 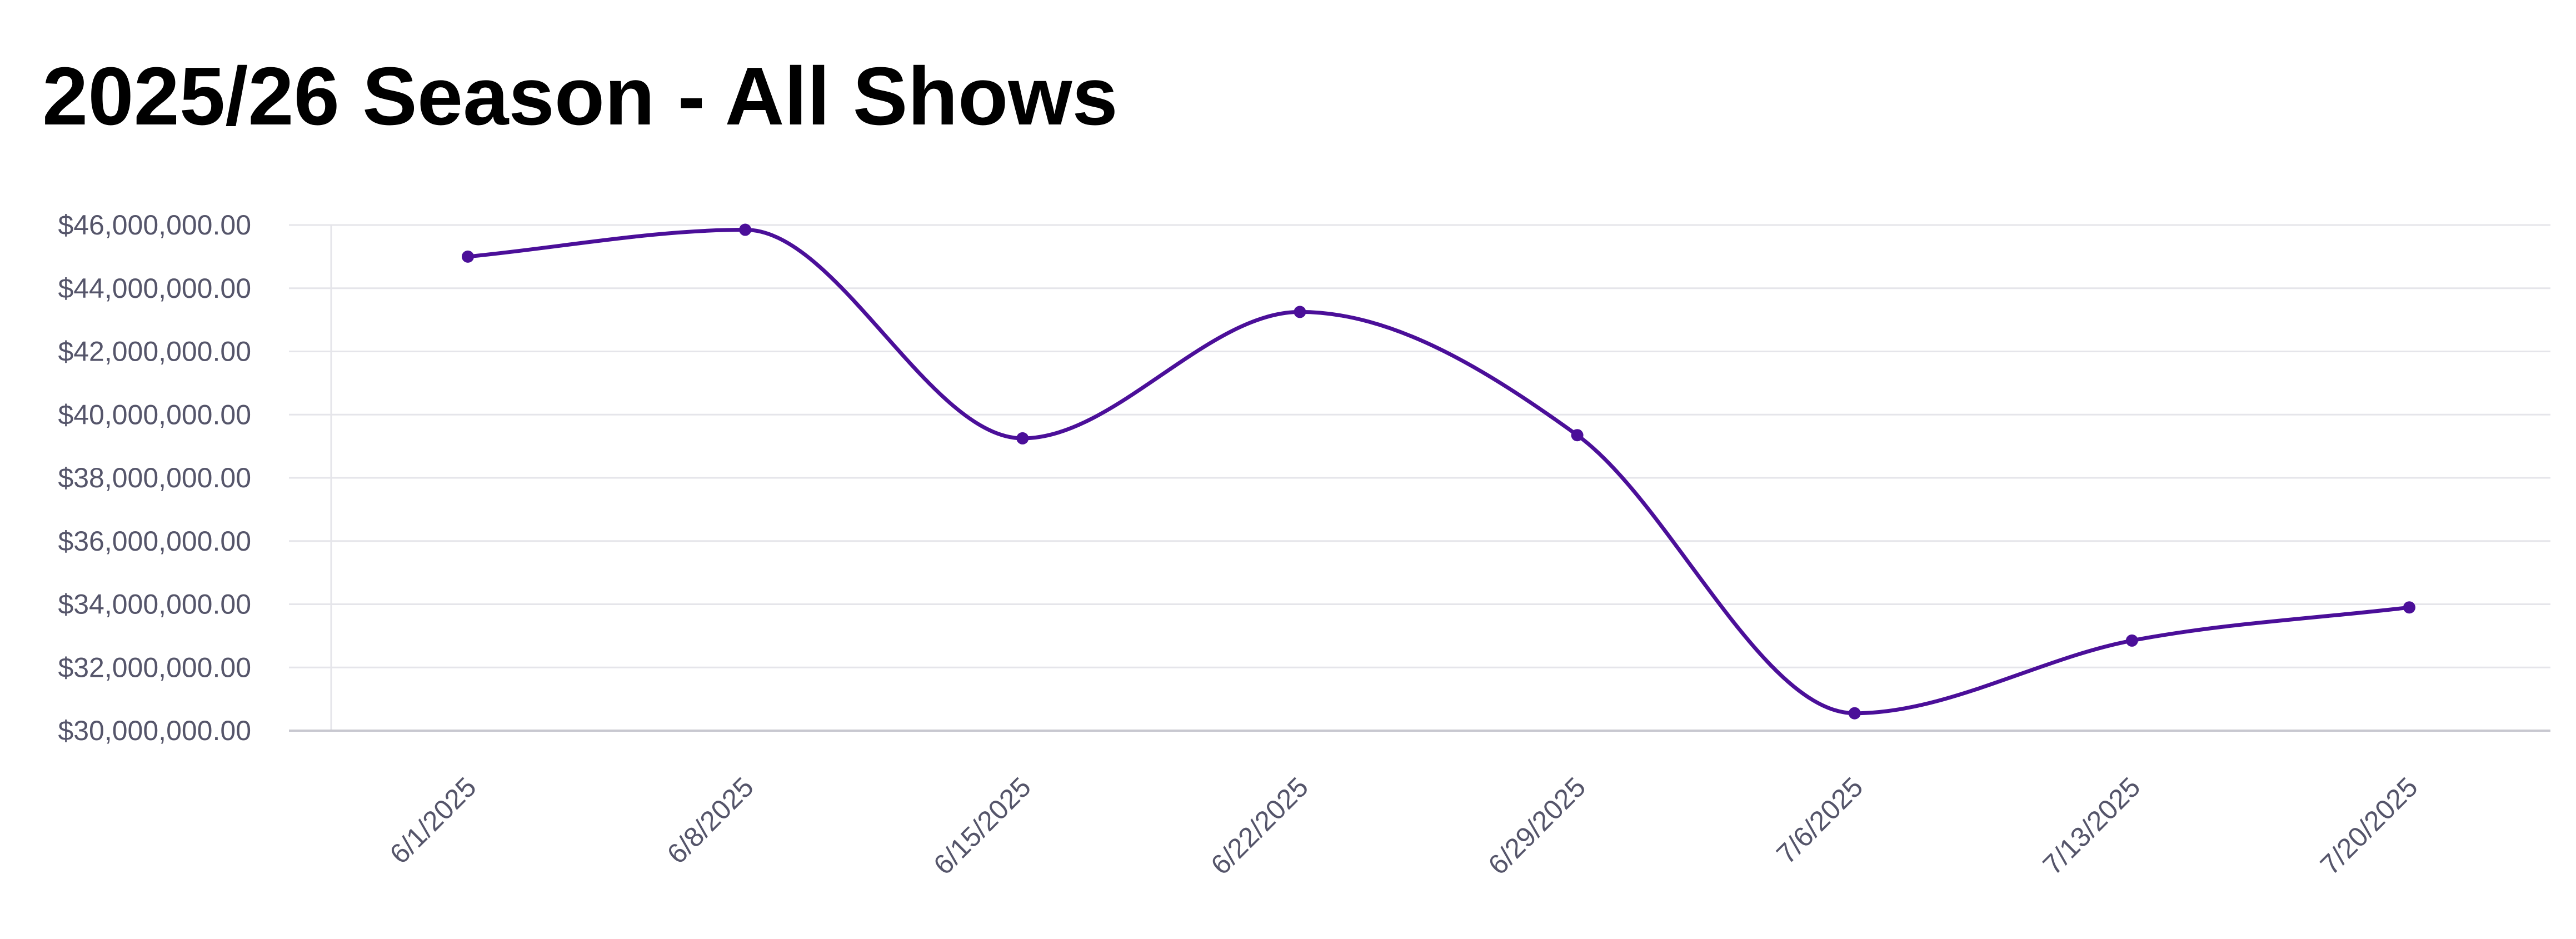 I want to click on x-tick-label: 6/8/2025, so click(x=710, y=820).